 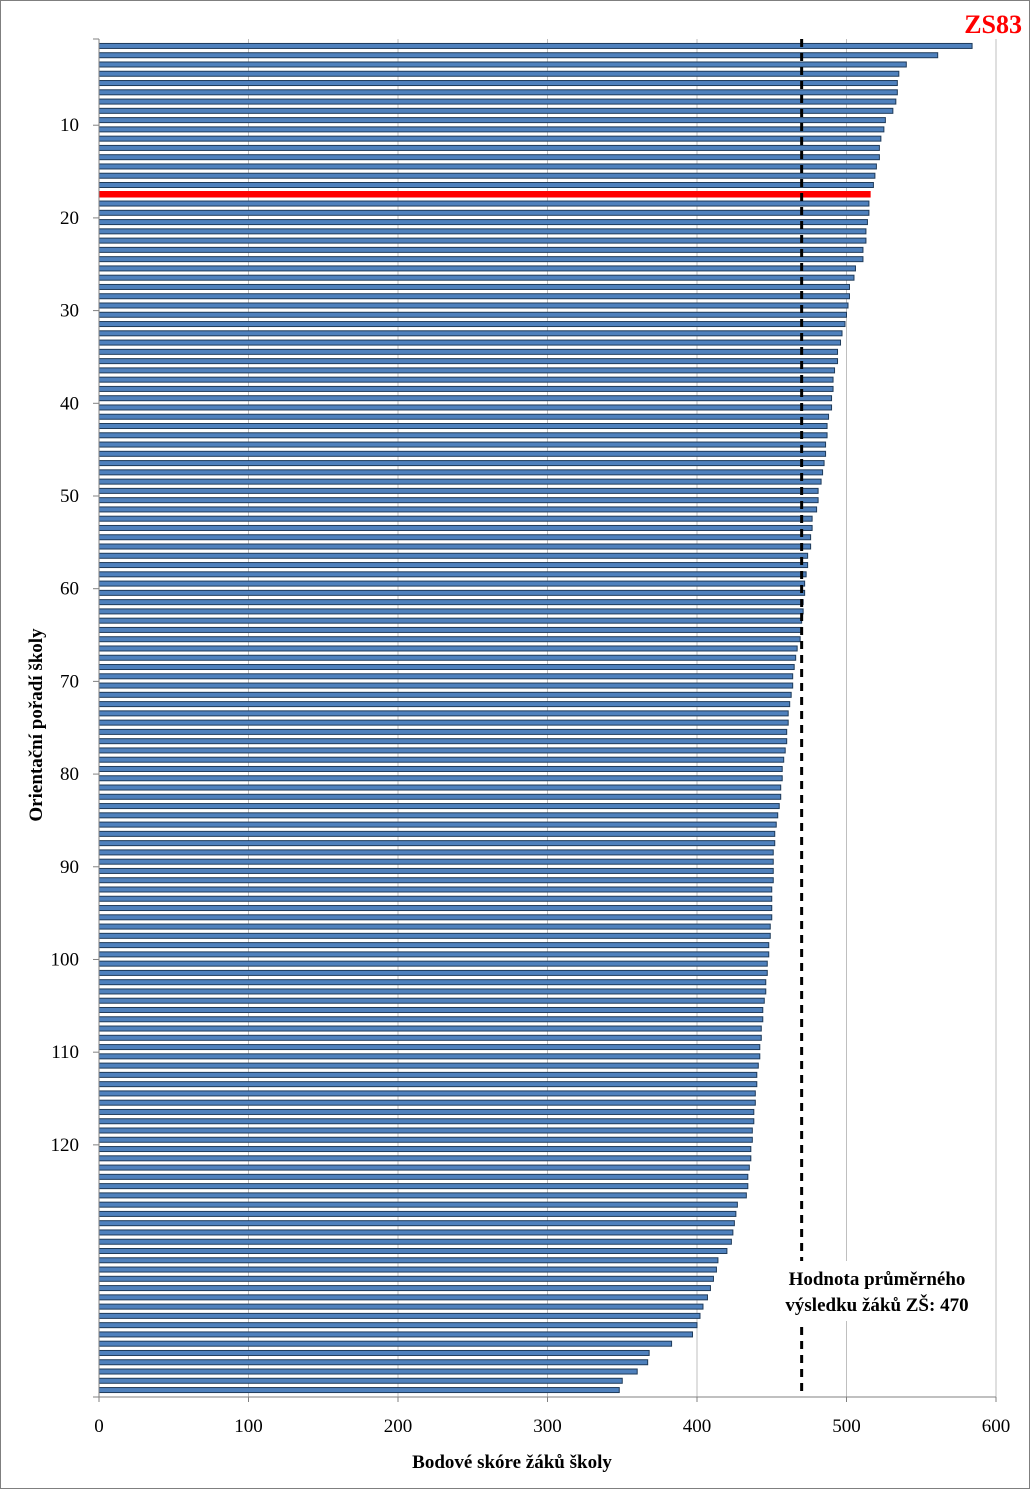 What do you see at coordinates (547, 1426) in the screenshot?
I see `x-tick-label: 300` at bounding box center [547, 1426].